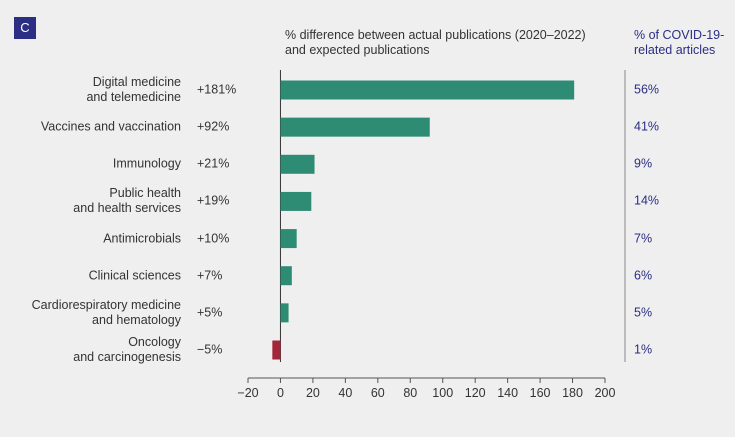 The image size is (735, 437). What do you see at coordinates (540, 393) in the screenshot?
I see `x-tick-label: 160` at bounding box center [540, 393].